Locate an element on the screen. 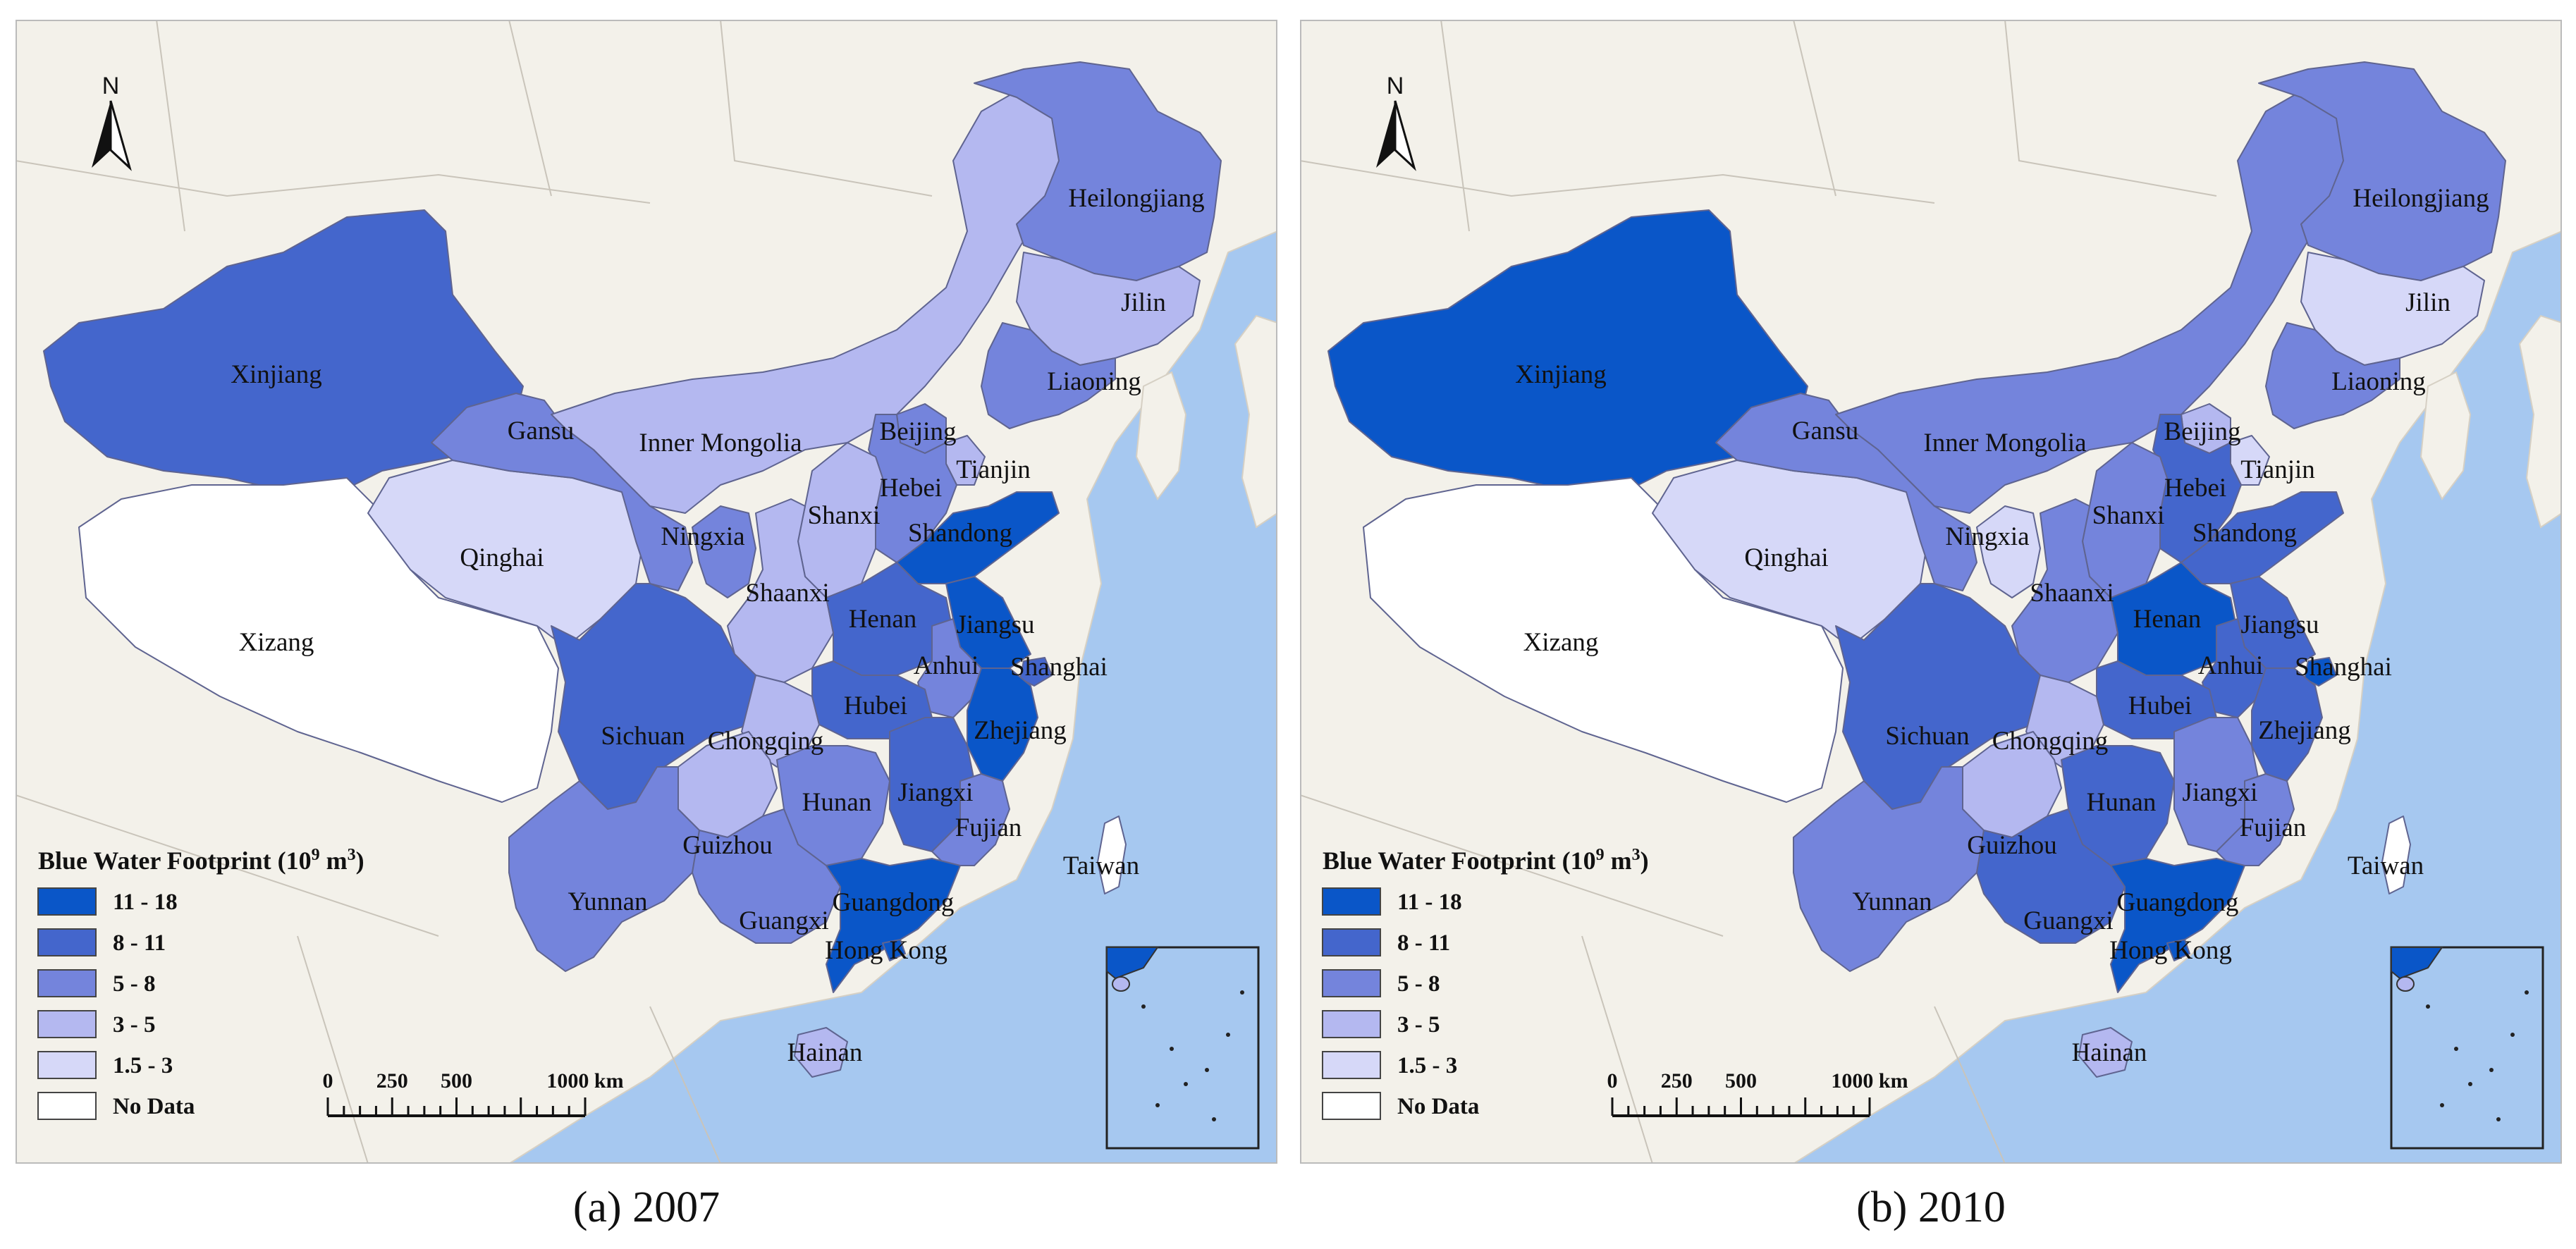 This screenshot has width=2576, height=1249. legend-title-part: Blue Water Footprint (10 is located at coordinates (1459, 861).